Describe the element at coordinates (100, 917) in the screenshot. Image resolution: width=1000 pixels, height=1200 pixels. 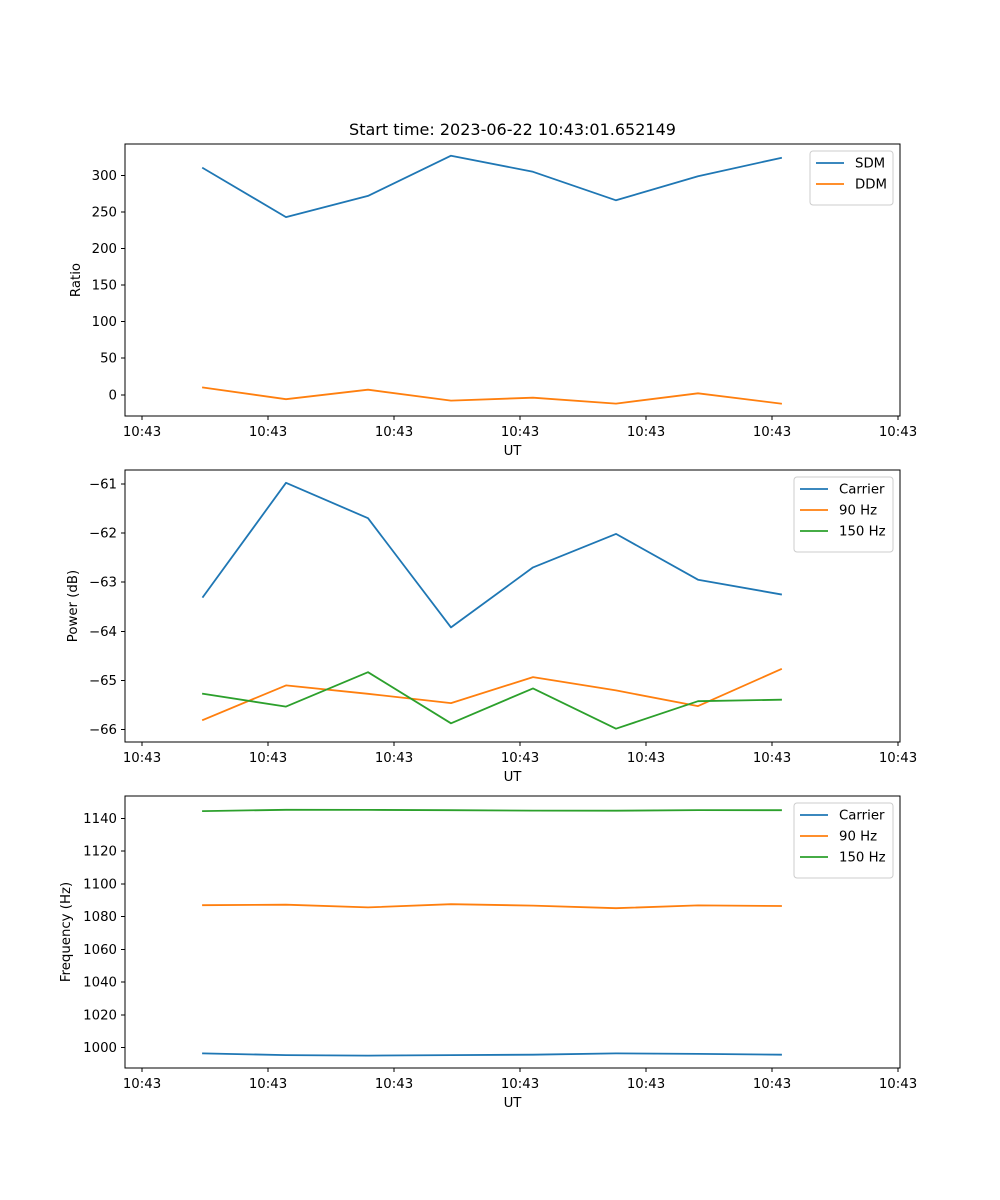
I see `y-tick-label: 1080` at that location.